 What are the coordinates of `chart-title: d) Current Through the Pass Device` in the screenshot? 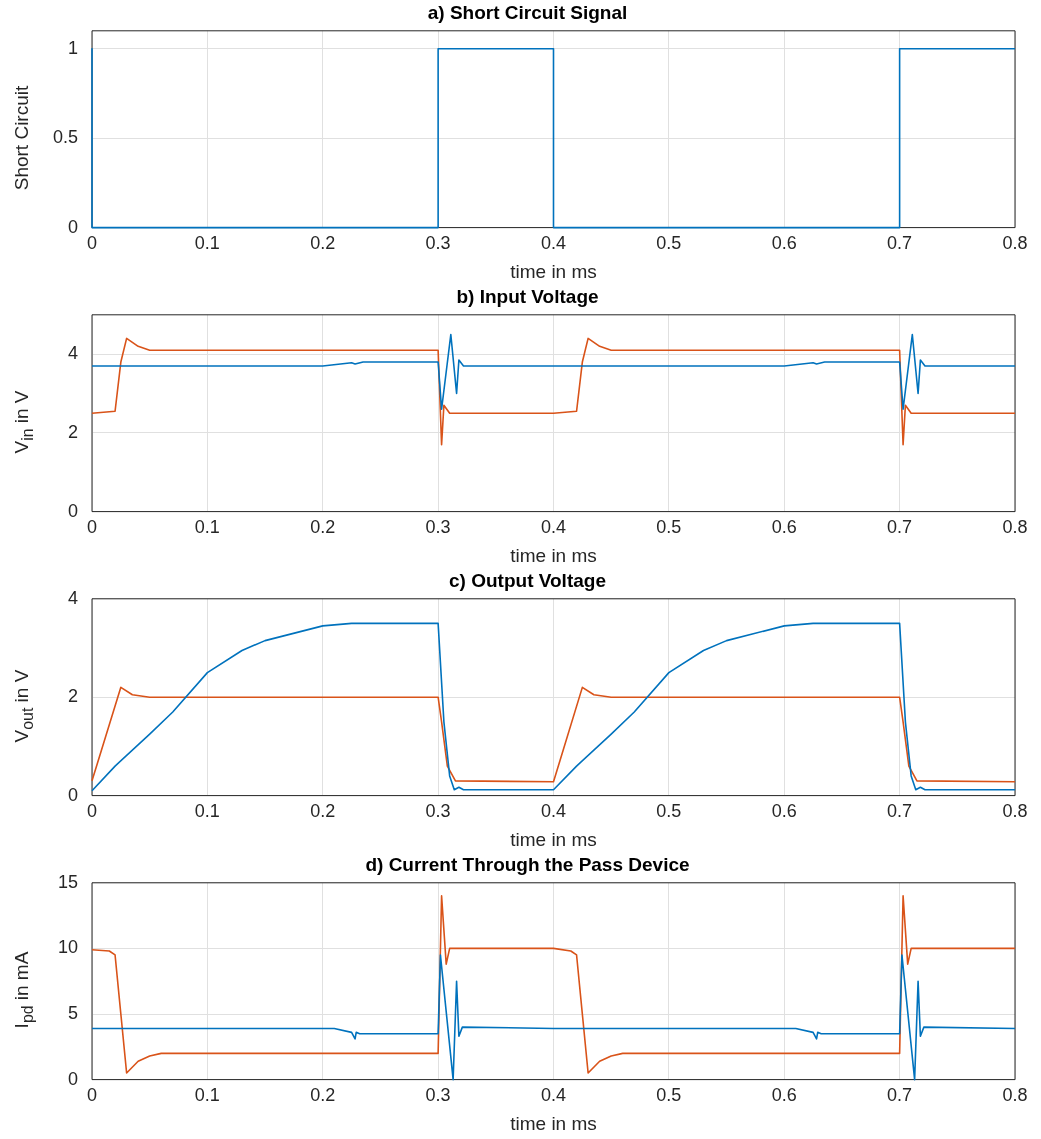 It's located at (527, 864).